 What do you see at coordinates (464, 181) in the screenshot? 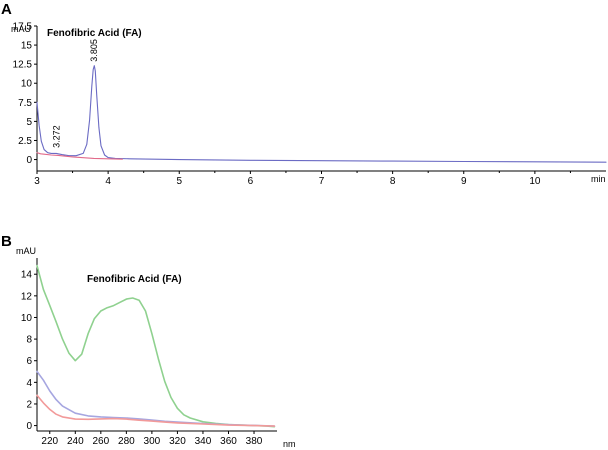
I see `x-tick-label: 9` at bounding box center [464, 181].